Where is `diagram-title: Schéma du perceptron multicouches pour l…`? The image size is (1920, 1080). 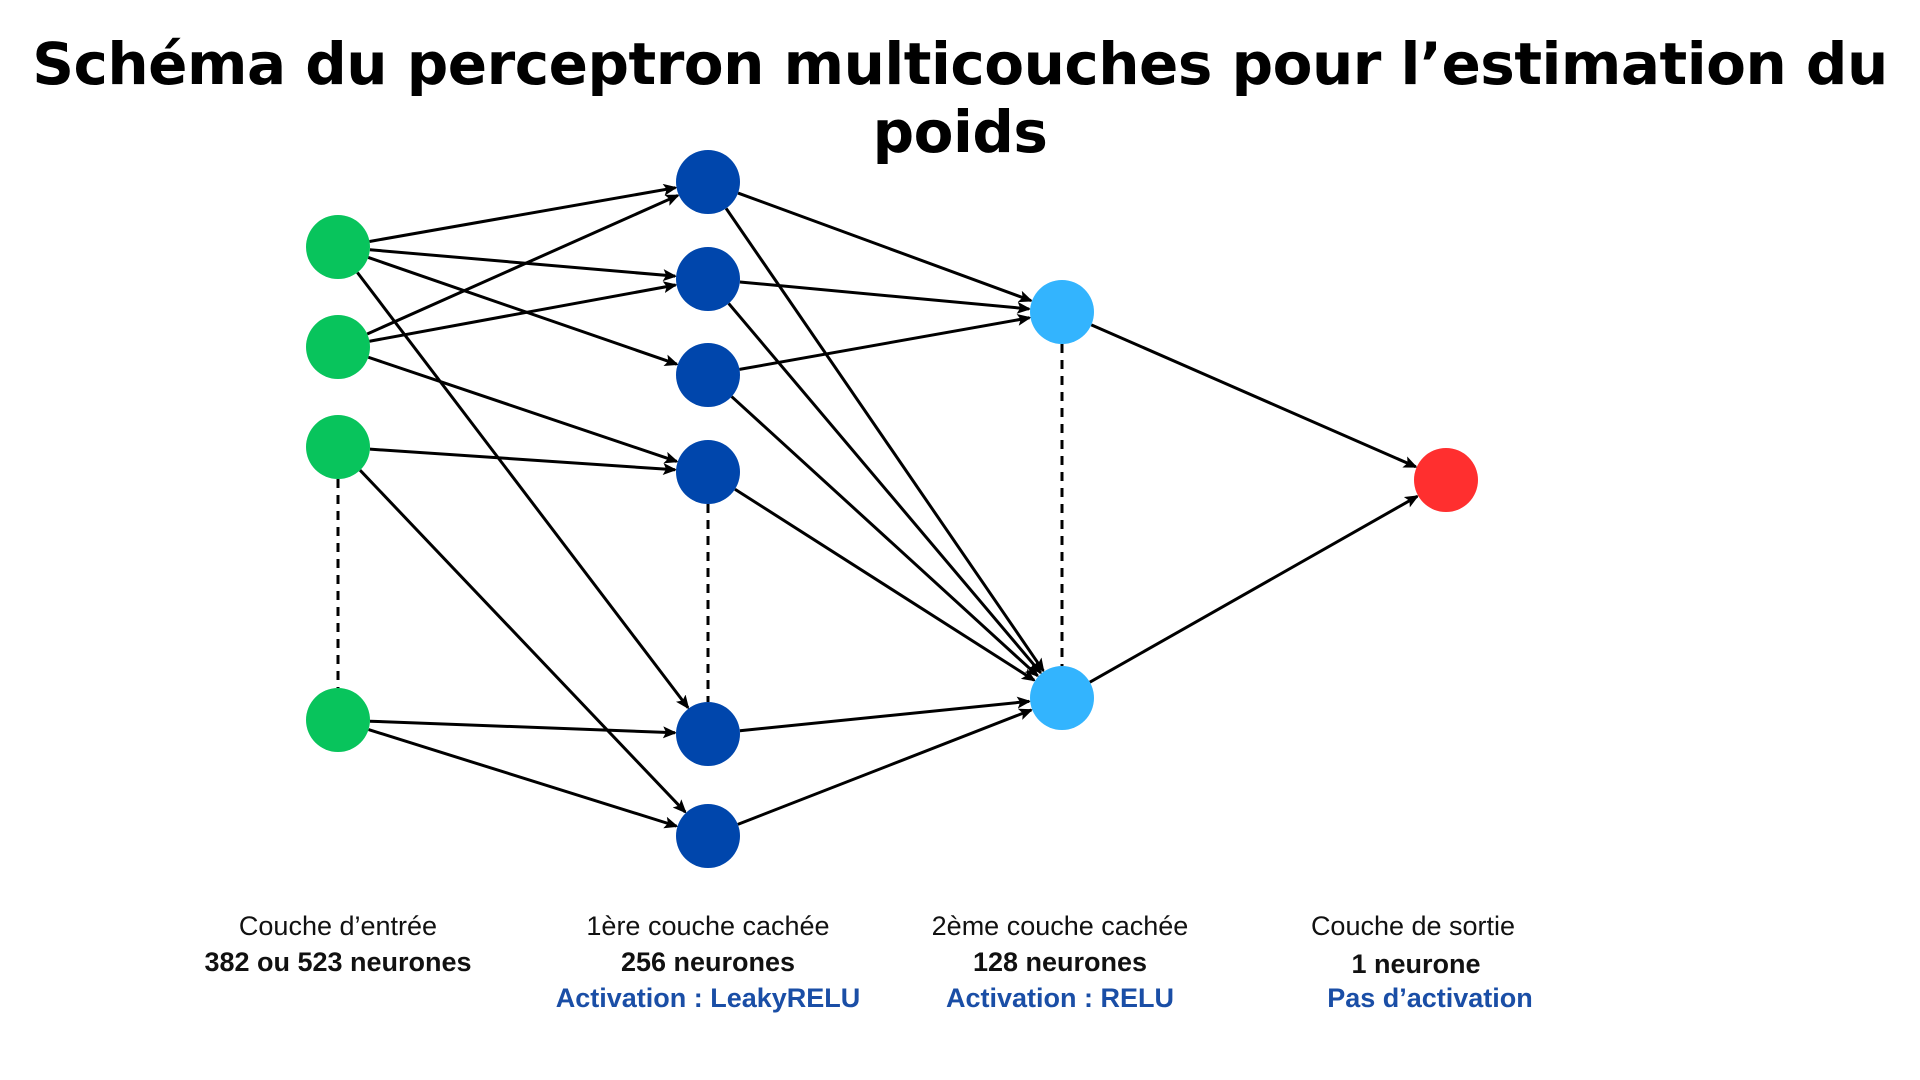
diagram-title: Schéma du perceptron multicouches pour l… is located at coordinates (960, 98).